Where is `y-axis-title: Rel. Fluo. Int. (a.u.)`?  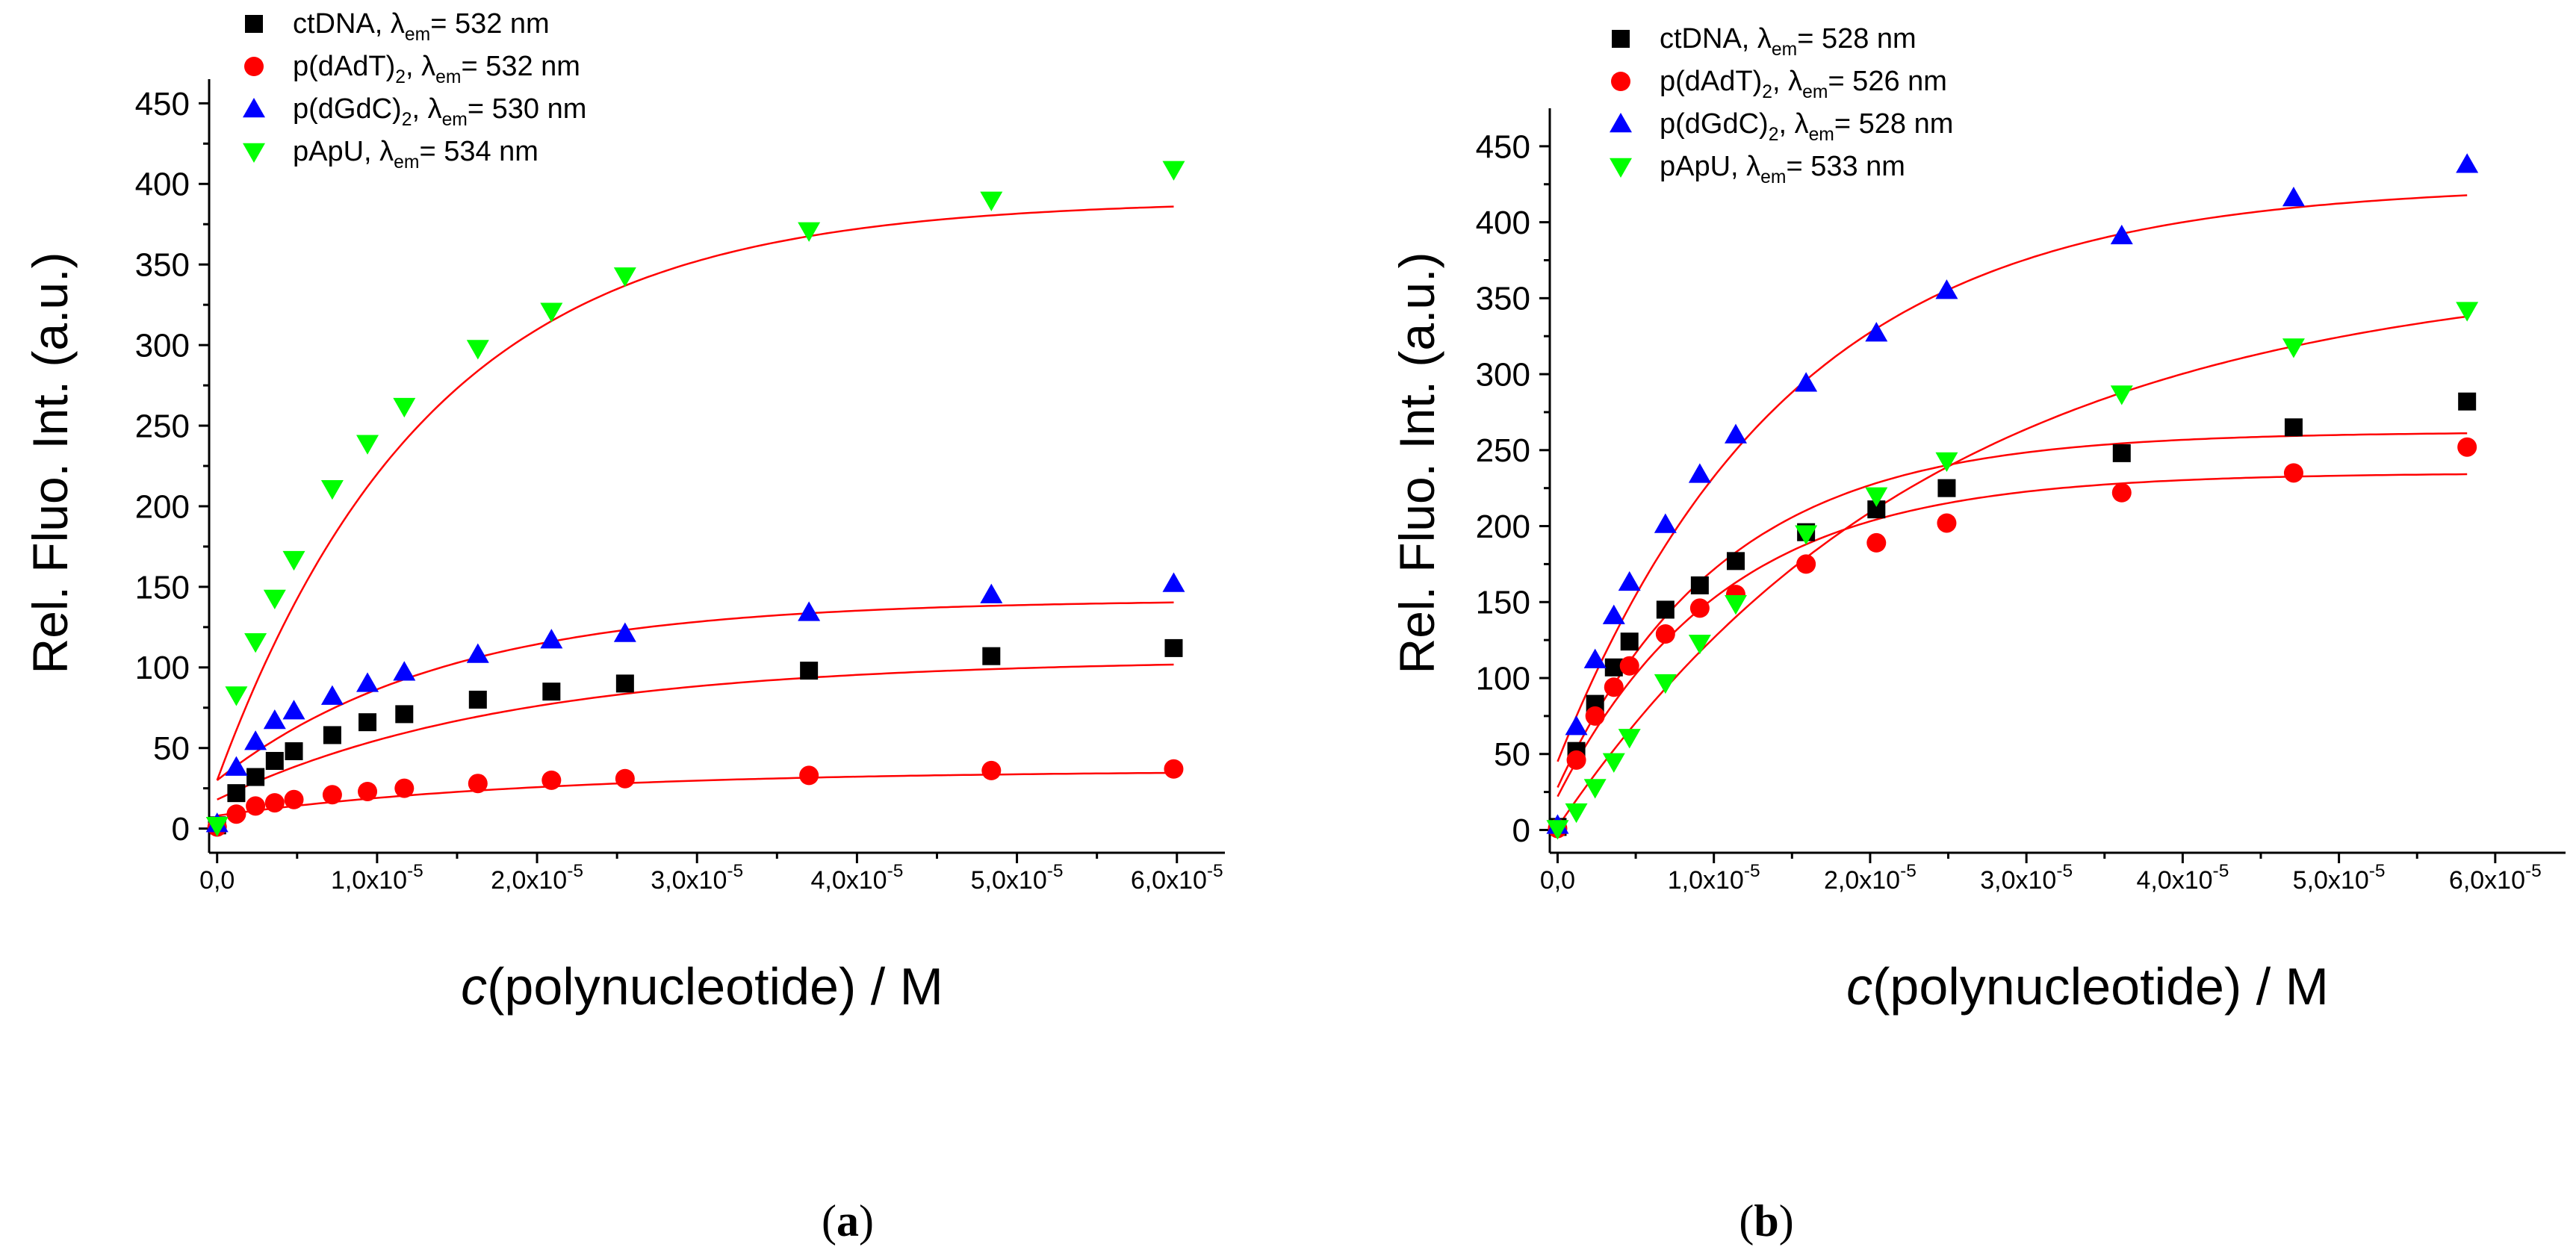
y-axis-title: Rel. Fluo. Int. (a.u.) is located at coordinates (1417, 463).